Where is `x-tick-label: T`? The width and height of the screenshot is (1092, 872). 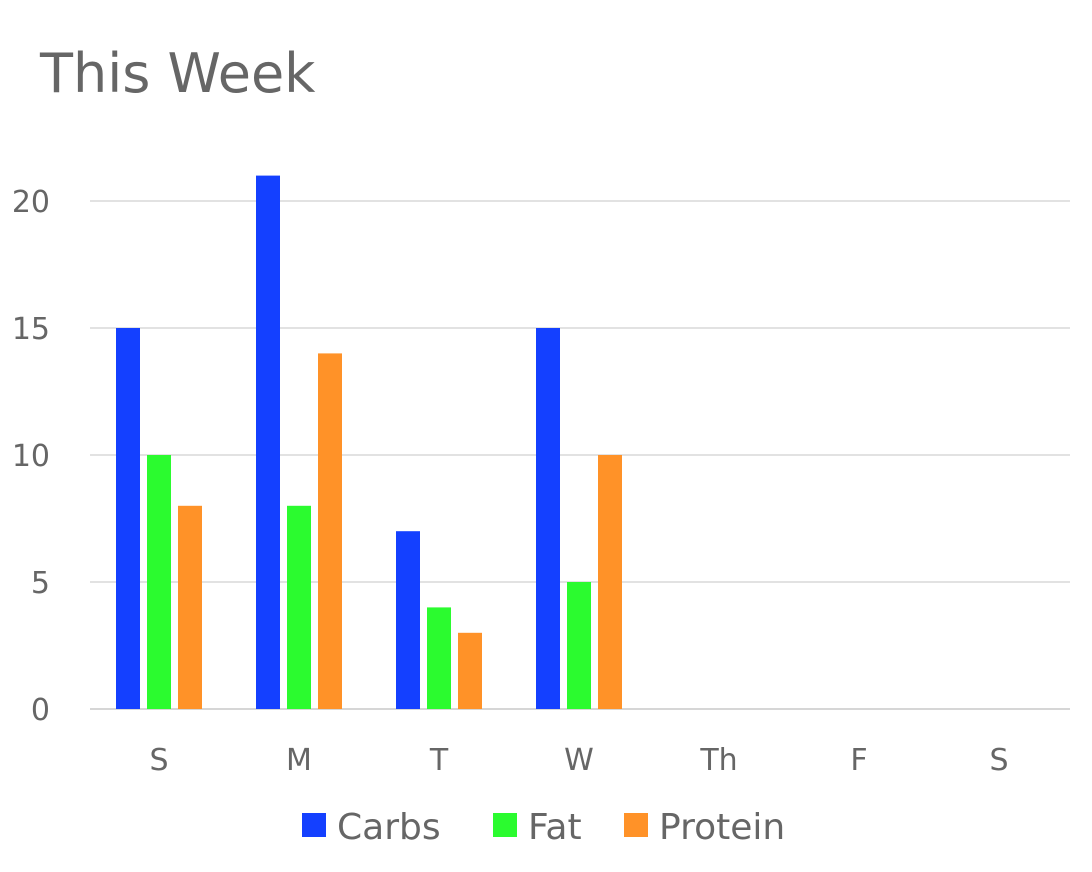 x-tick-label: T is located at coordinates (439, 760).